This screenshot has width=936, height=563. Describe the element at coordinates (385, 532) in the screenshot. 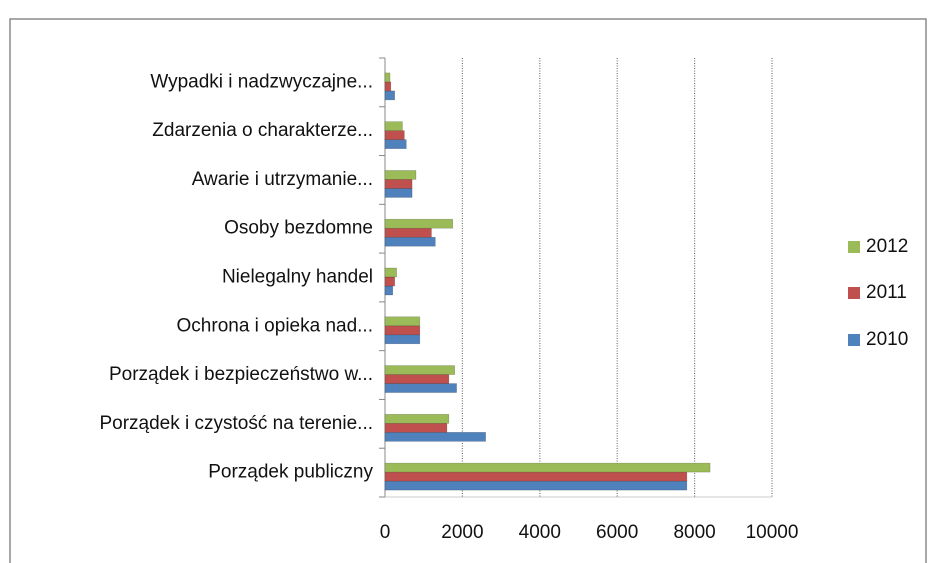

I see `x-tick-label: 0` at that location.